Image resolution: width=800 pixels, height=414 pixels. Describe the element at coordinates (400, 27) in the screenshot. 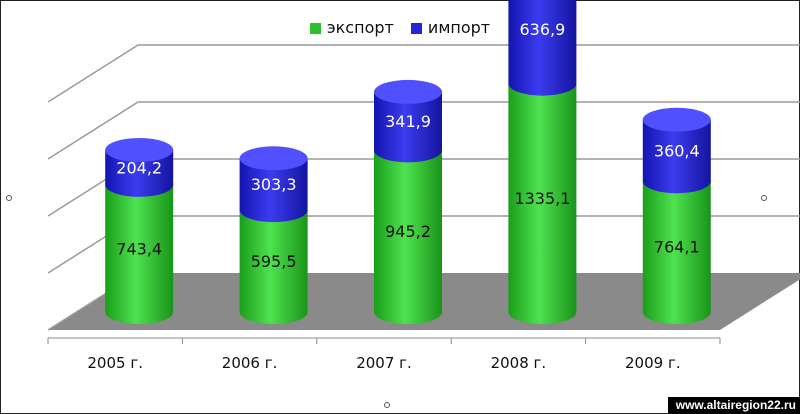

I see `legend: экспорт импорт` at that location.